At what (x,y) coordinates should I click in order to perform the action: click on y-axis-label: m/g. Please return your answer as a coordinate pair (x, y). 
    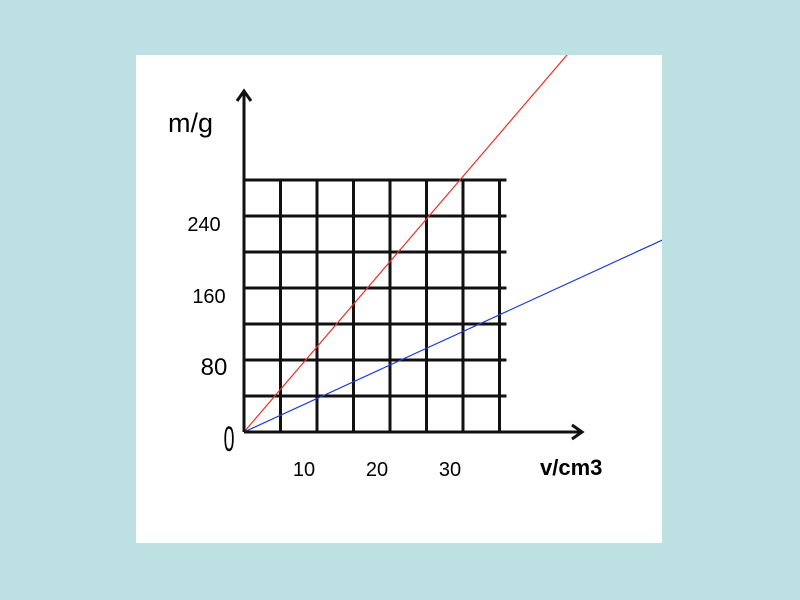
    Looking at the image, I should click on (190, 123).